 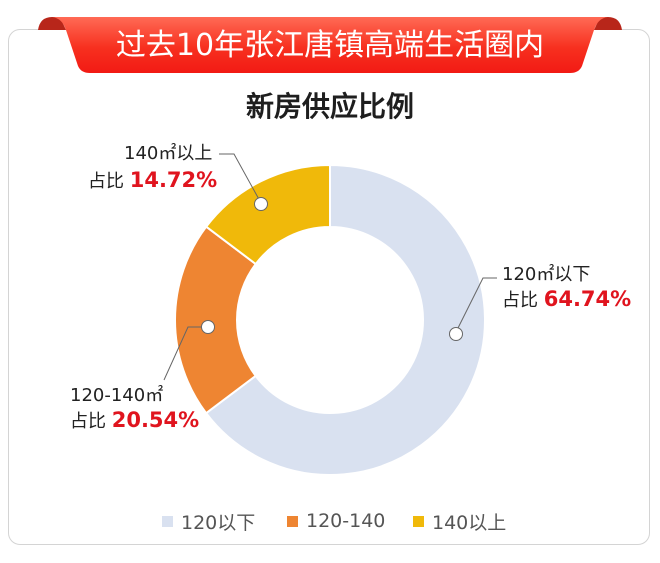 I want to click on ribbon-curl-left, so click(x=52, y=23).